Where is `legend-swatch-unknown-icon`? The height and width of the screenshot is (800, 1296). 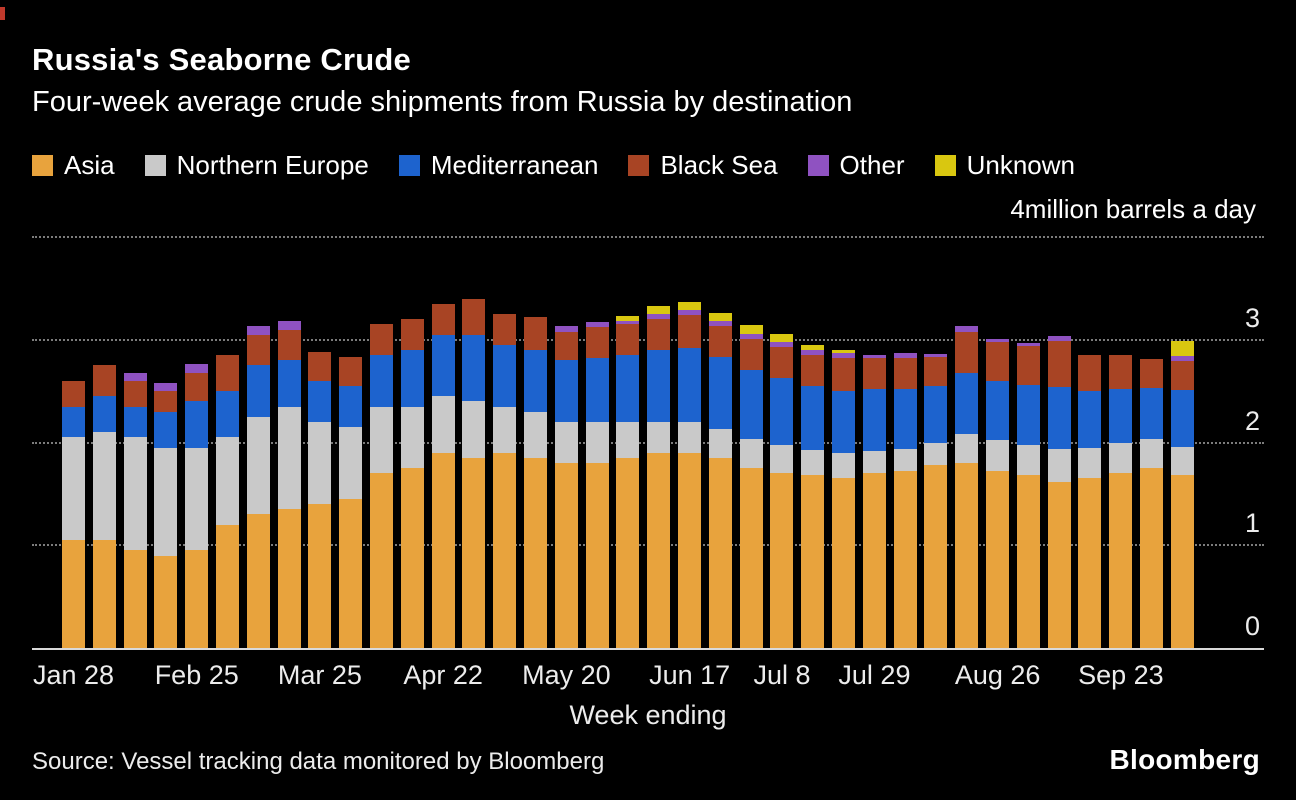
legend-swatch-unknown-icon is located at coordinates (945, 165).